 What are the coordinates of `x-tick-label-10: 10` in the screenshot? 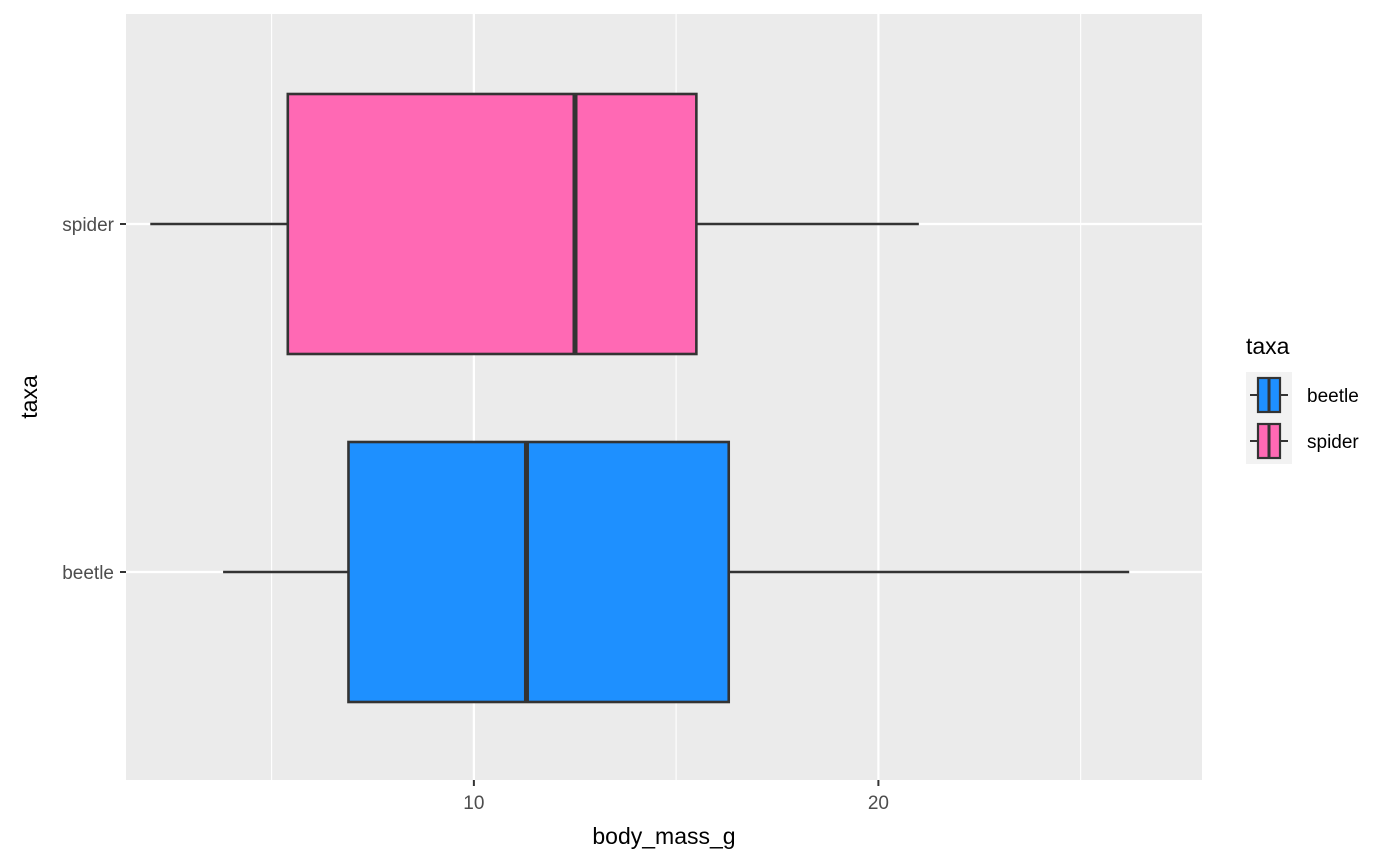 It's located at (473, 803).